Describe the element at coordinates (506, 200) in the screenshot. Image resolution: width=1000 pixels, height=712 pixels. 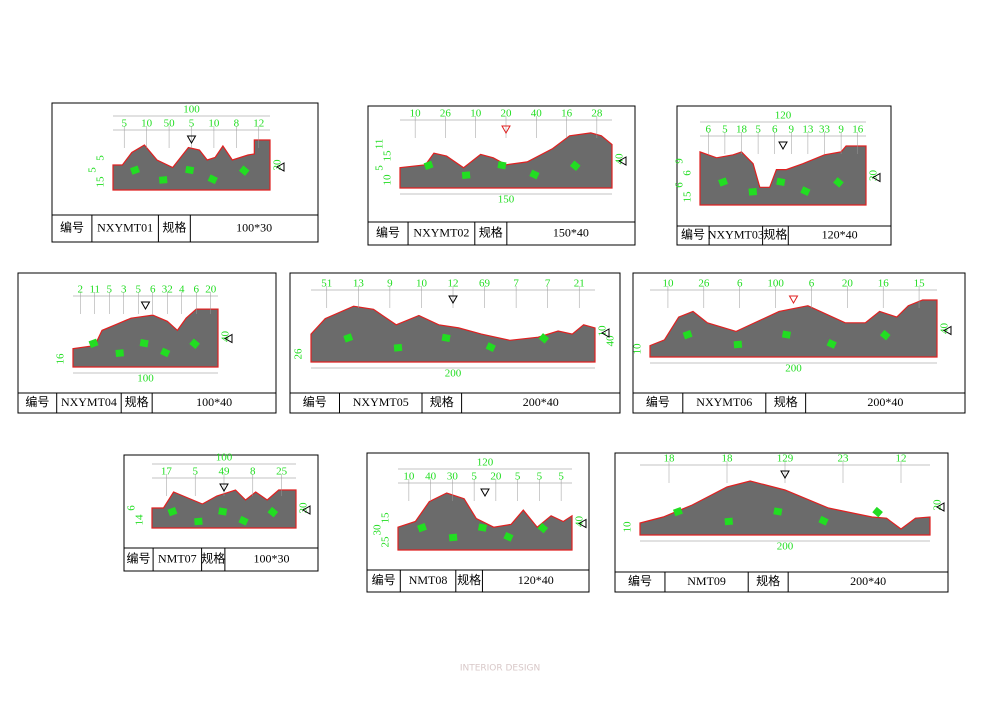
I see `dimension-label: 150` at that location.